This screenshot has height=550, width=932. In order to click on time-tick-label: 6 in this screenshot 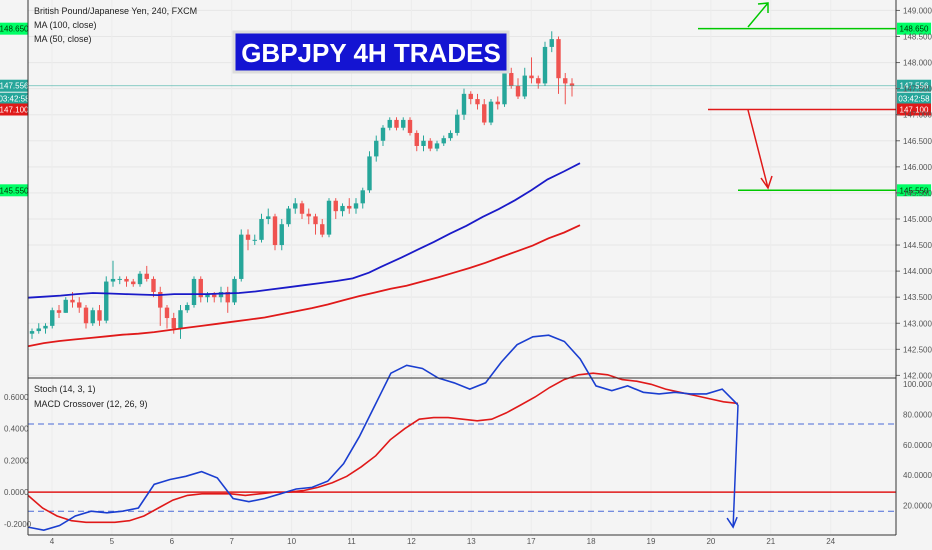, I will do `click(172, 541)`.